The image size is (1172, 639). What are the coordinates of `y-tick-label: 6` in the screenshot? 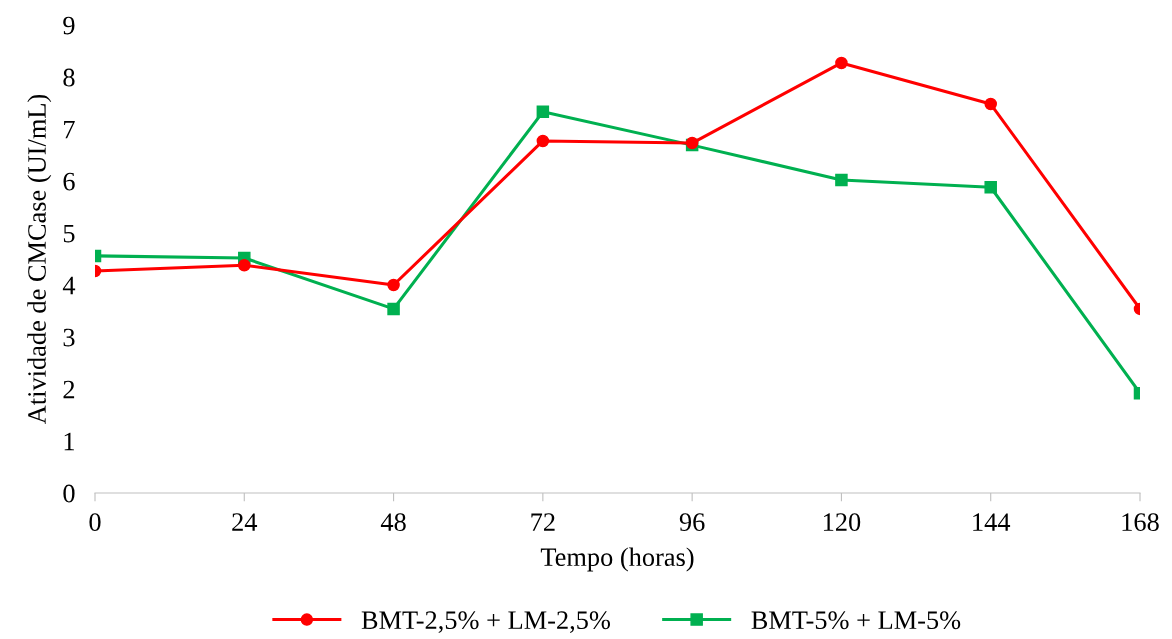 It's located at (69, 181).